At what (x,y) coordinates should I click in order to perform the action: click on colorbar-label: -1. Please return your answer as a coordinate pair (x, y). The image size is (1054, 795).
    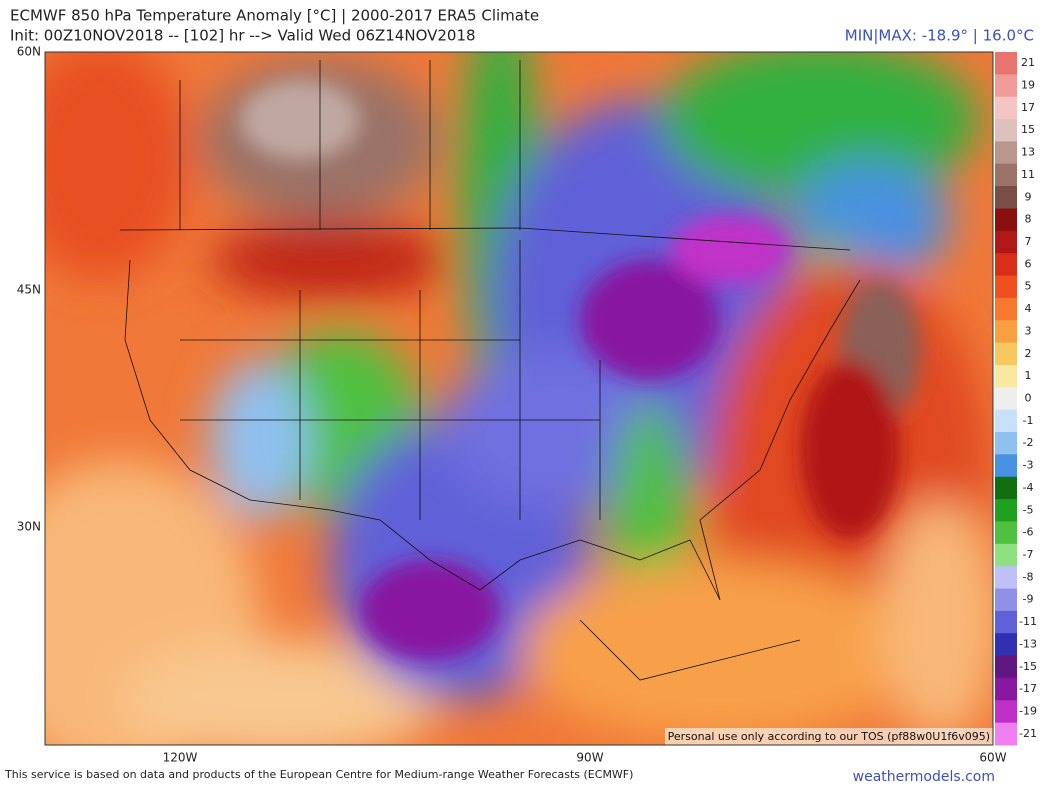
    Looking at the image, I should click on (1028, 420).